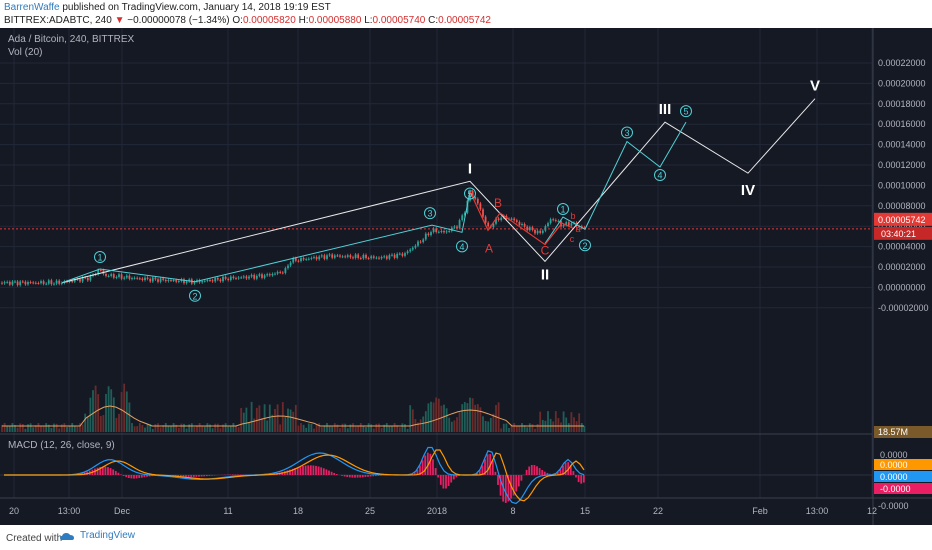 The width and height of the screenshot is (932, 550). I want to click on time-tick-label: 8, so click(512, 511).